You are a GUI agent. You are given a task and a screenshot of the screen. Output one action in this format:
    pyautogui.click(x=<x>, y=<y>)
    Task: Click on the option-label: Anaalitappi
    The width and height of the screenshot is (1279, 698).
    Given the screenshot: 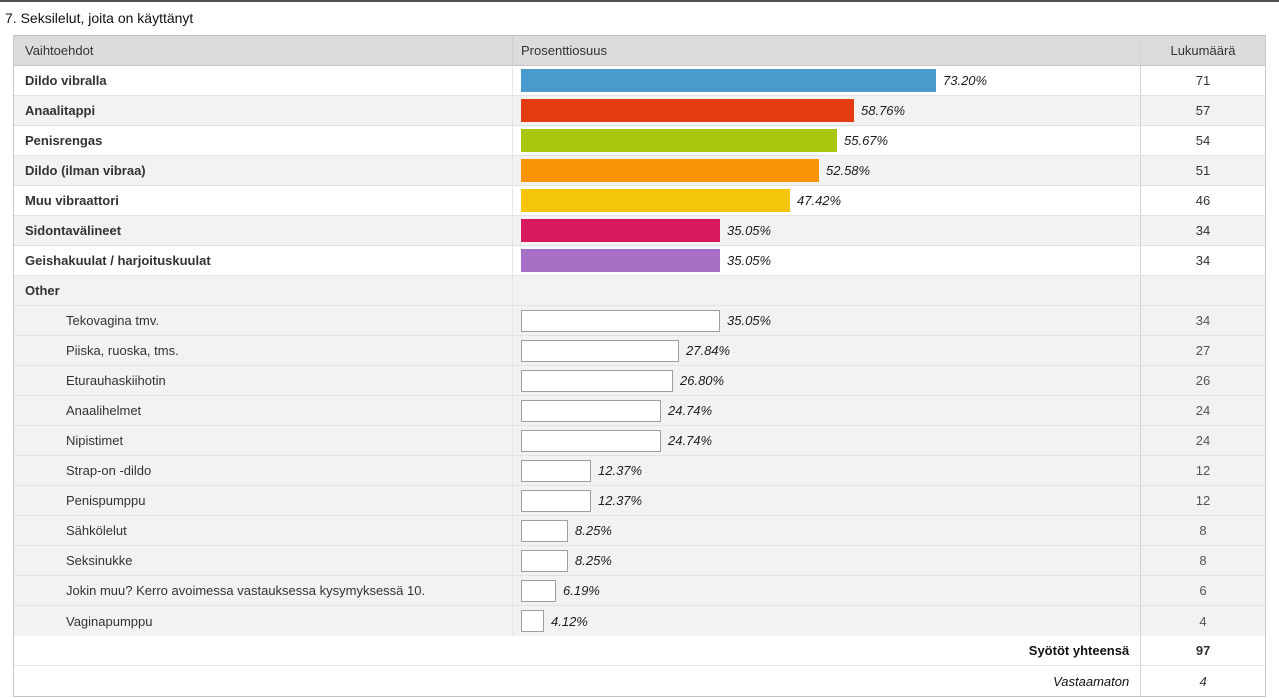 What is the action you would take?
    pyautogui.click(x=263, y=110)
    